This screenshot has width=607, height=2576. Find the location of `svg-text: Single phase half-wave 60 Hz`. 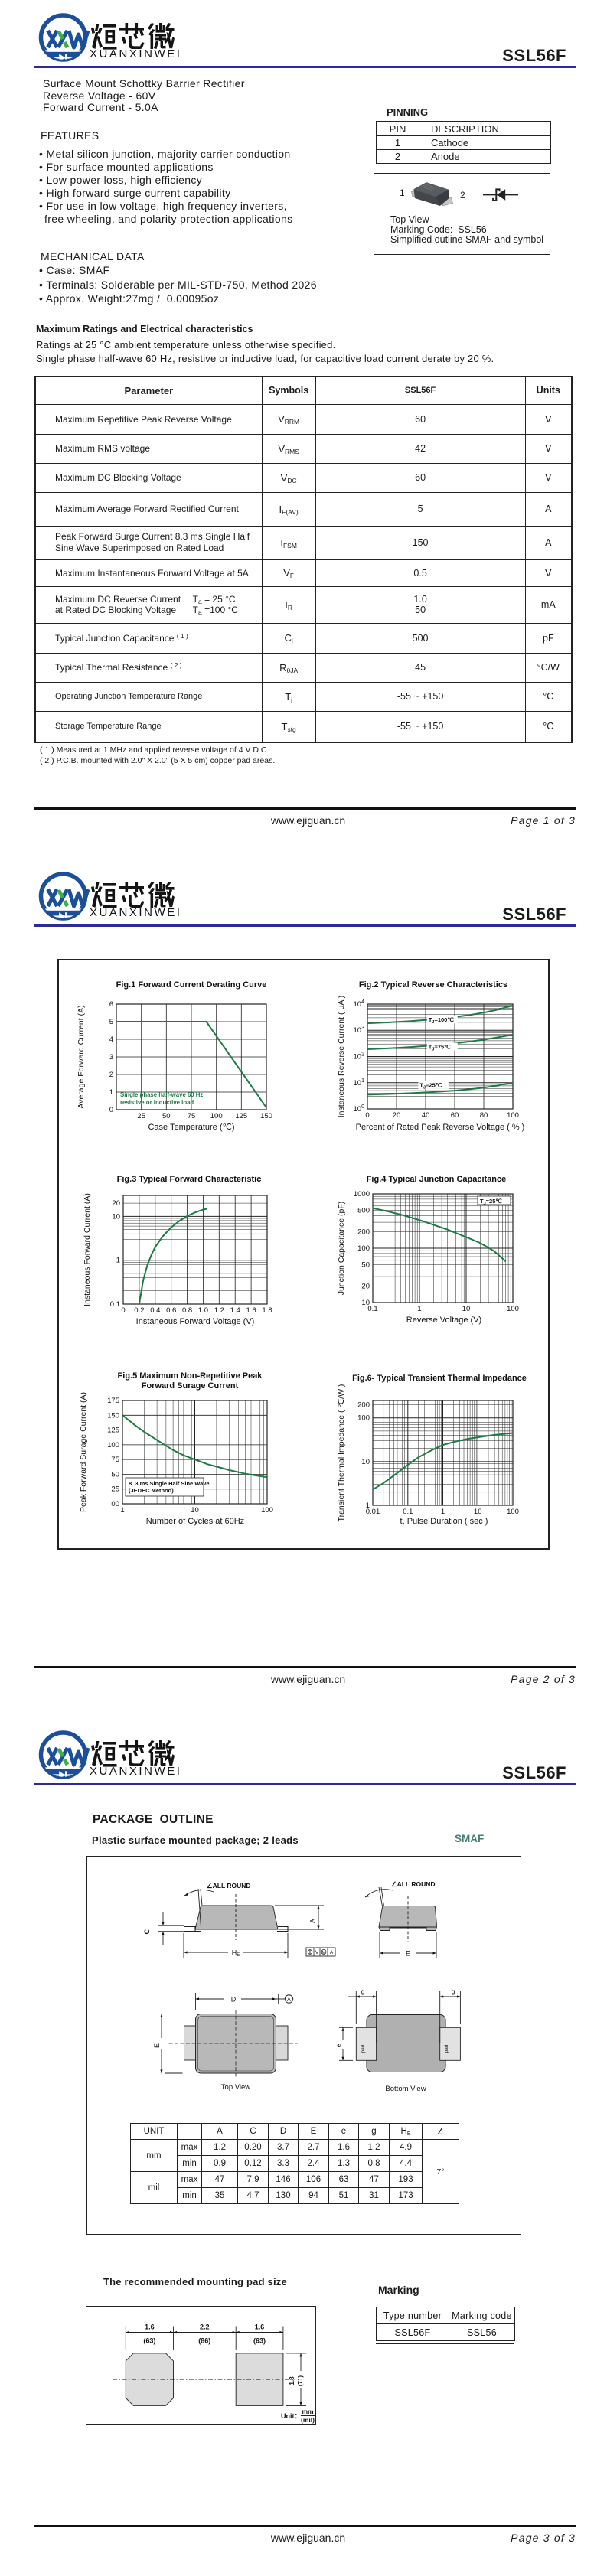

svg-text: Single phase half-wave 60 Hz is located at coordinates (162, 1094).